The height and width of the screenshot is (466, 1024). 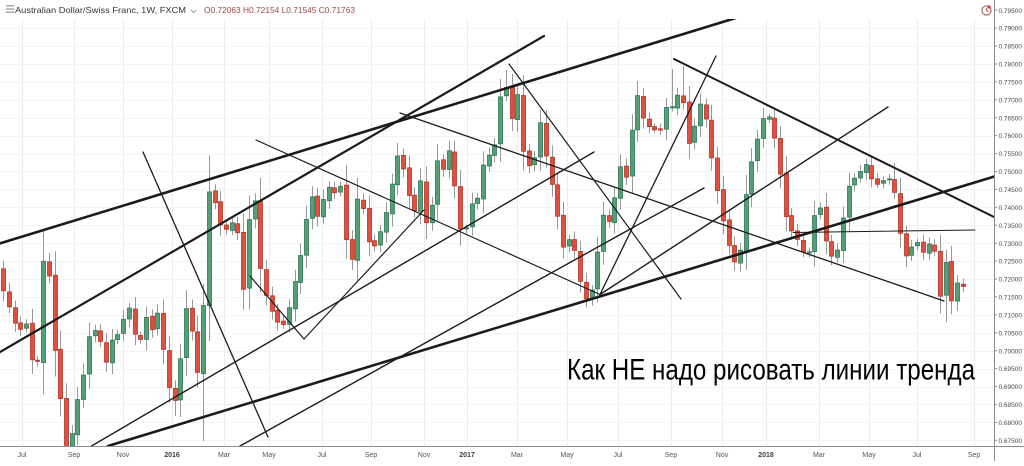 I want to click on svg-text: 0.73500, so click(x=1011, y=226).